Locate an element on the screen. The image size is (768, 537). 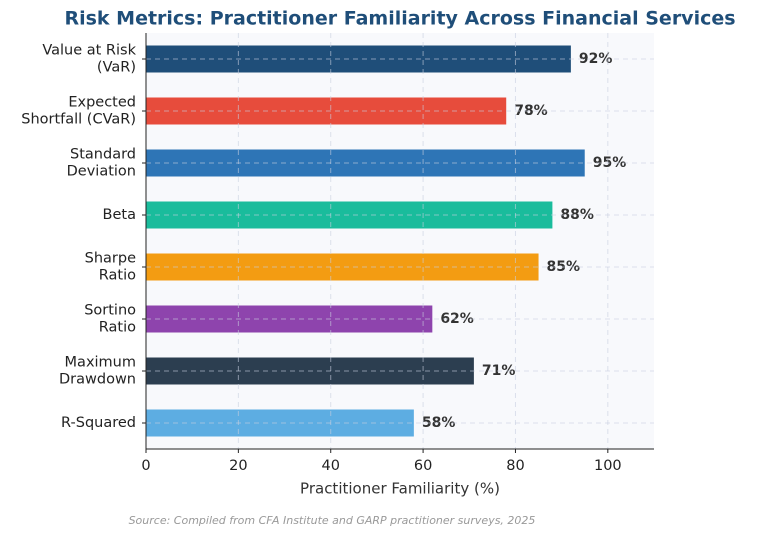
value-label: 78% is located at coordinates (531, 111).